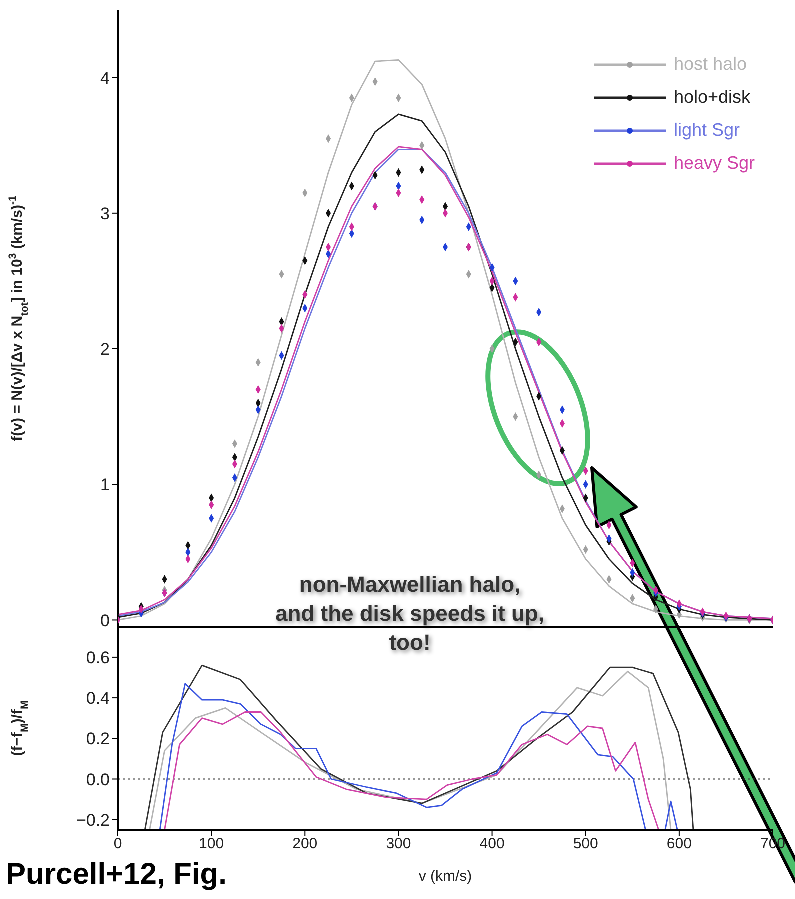 The image size is (795, 899). What do you see at coordinates (98, 739) in the screenshot?
I see `y-tick-label: 0.2` at bounding box center [98, 739].